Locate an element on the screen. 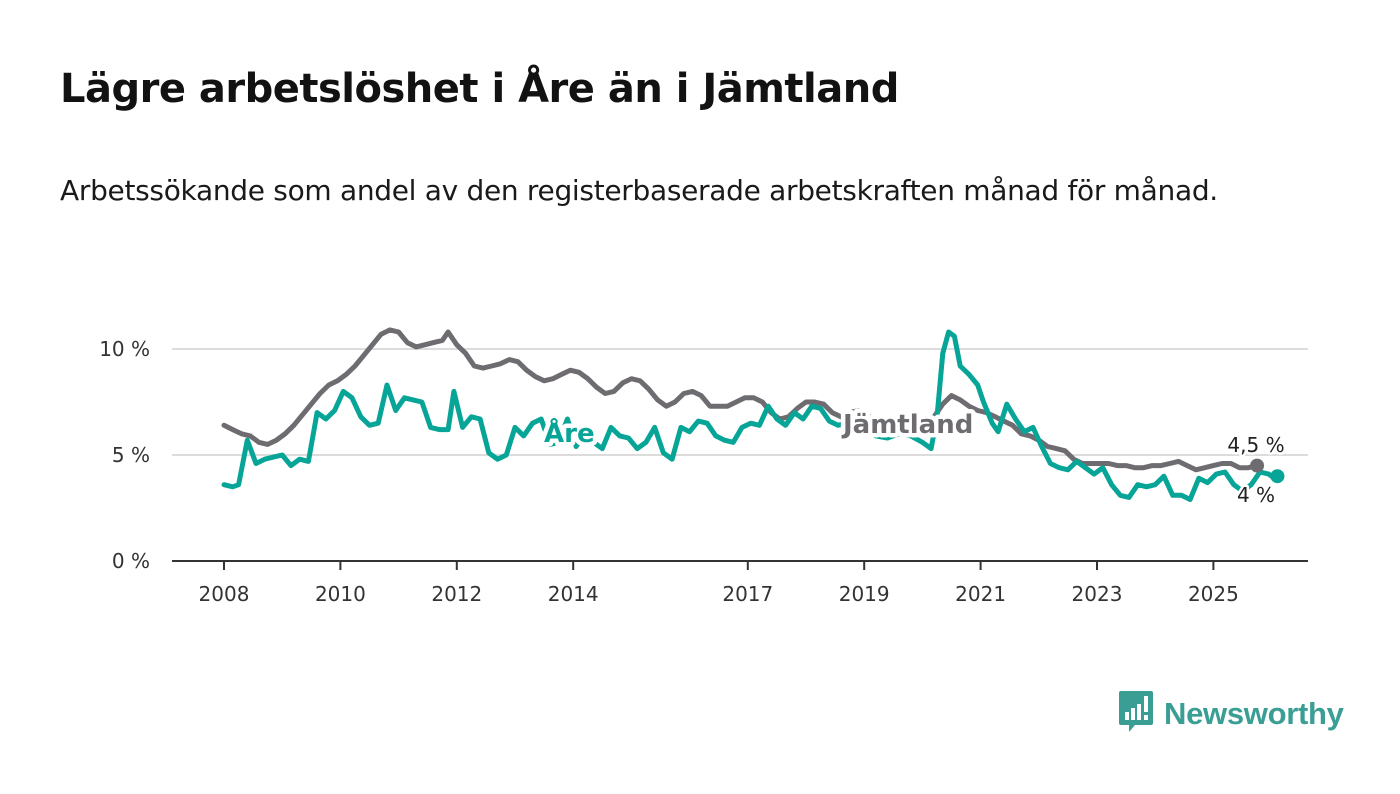 This screenshot has width=1400, height=794. series-labels: Jämtland Åre 4,5 % 4 % is located at coordinates (914, 458).